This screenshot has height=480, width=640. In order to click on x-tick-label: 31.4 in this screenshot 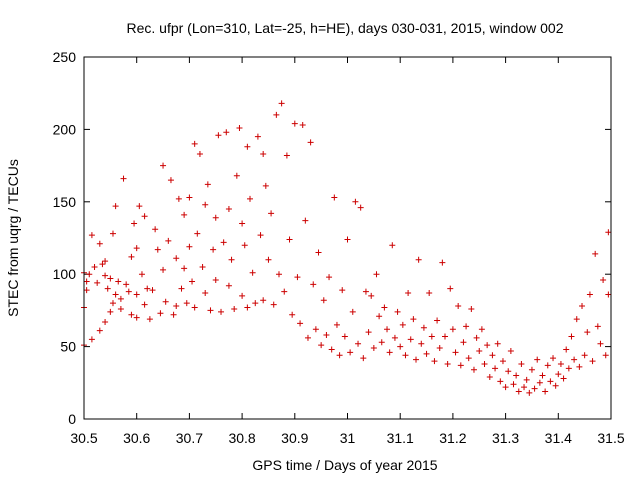, I will do `click(558, 438)`.